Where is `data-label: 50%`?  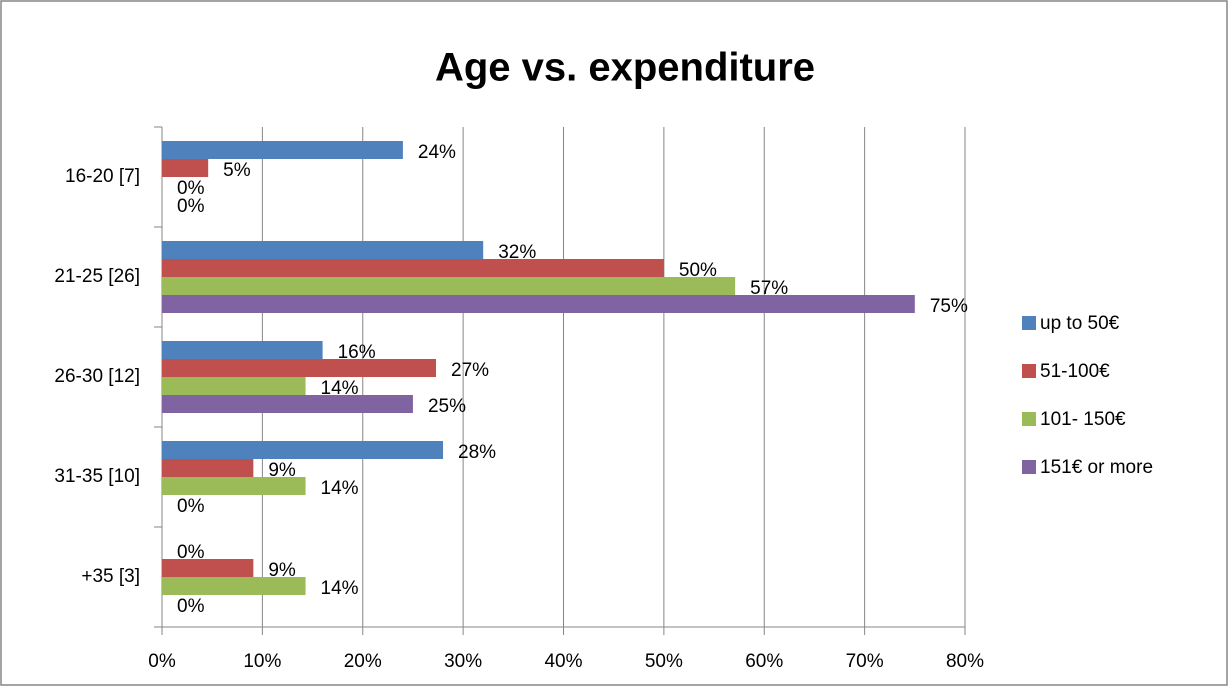 data-label: 50% is located at coordinates (698, 270).